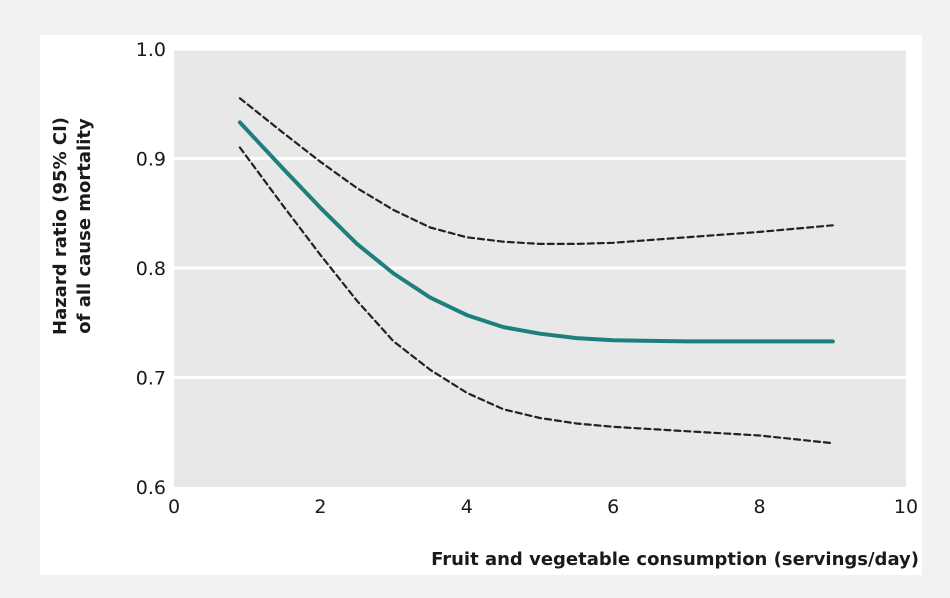  What do you see at coordinates (320, 507) in the screenshot?
I see `x-tick-label: 2` at bounding box center [320, 507].